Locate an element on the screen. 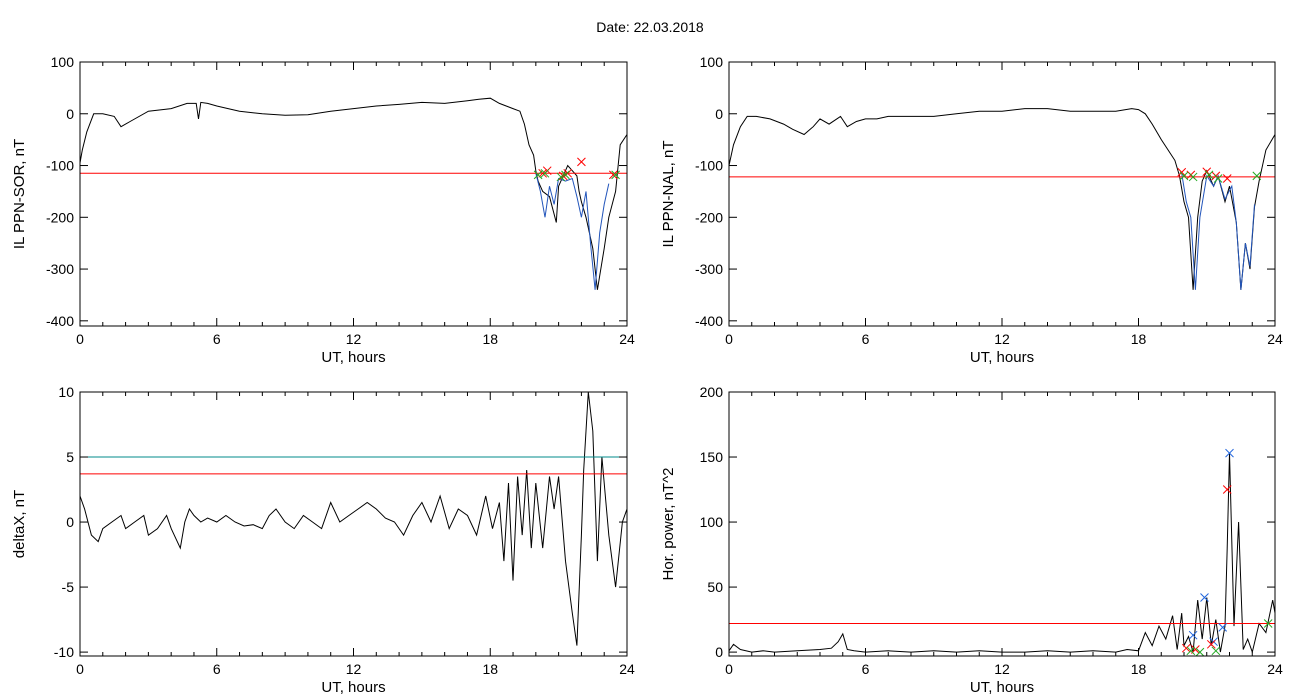 Image resolution: width=1300 pixels, height=700 pixels. y-axis-label: IL PPN-SOR, nT is located at coordinates (19, 194).